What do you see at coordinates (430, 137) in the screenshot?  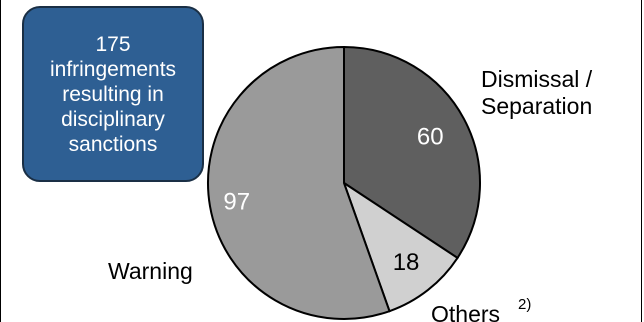 I see `pie-value-label: 60` at bounding box center [430, 137].